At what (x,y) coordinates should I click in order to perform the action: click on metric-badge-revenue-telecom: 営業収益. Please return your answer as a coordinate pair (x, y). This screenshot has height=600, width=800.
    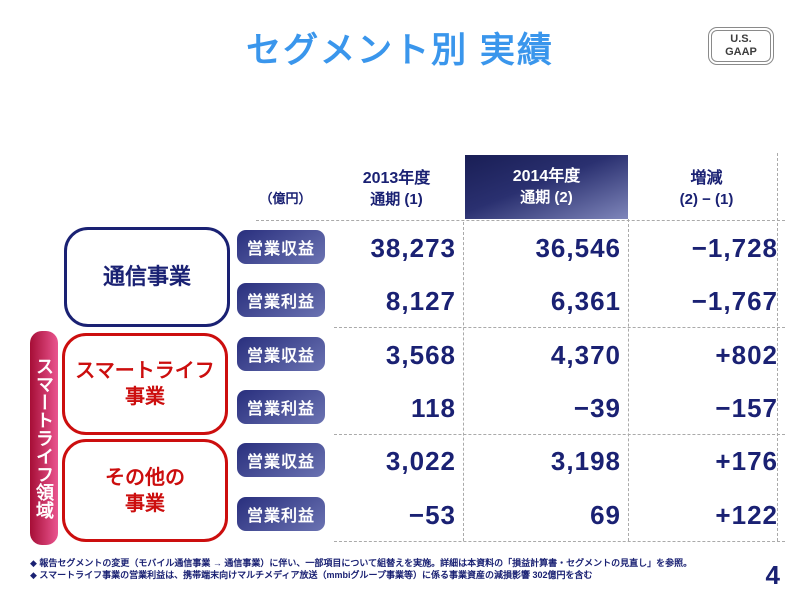
    Looking at the image, I should click on (281, 247).